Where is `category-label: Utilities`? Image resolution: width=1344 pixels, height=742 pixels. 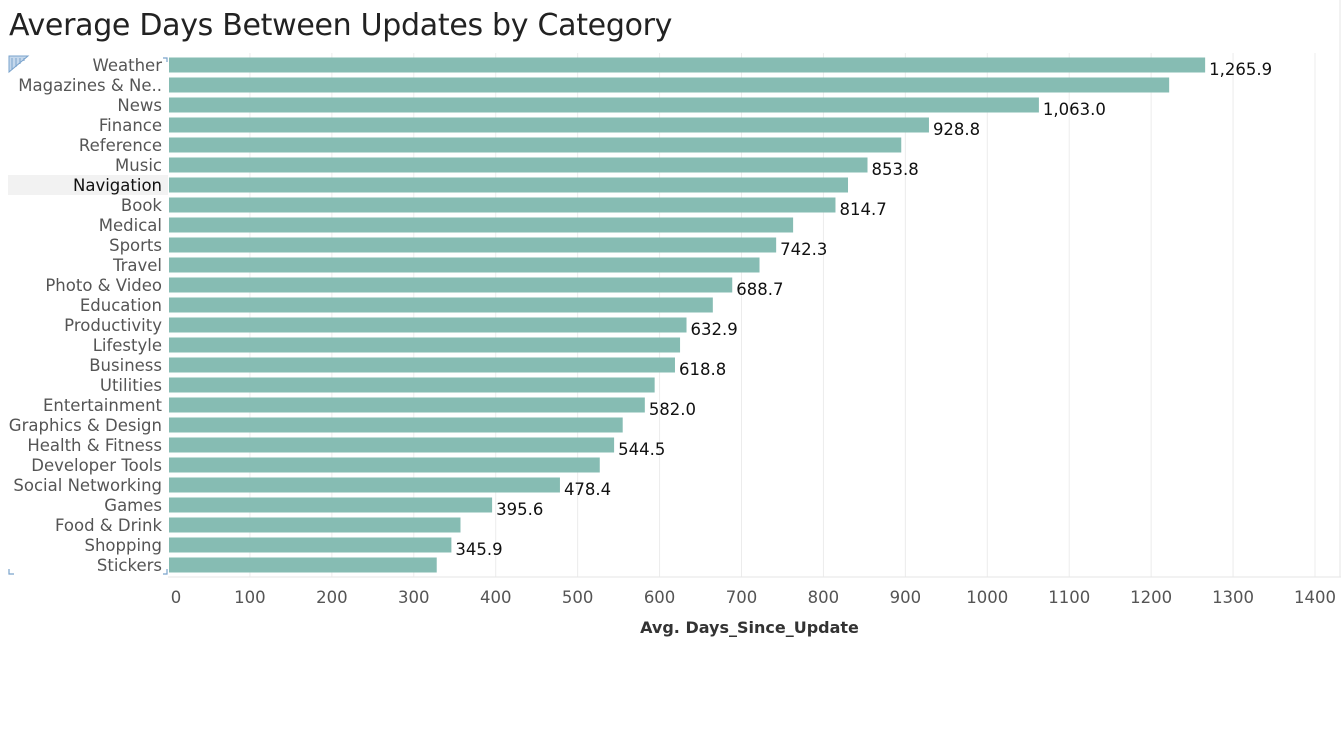 category-label: Utilities is located at coordinates (131, 385).